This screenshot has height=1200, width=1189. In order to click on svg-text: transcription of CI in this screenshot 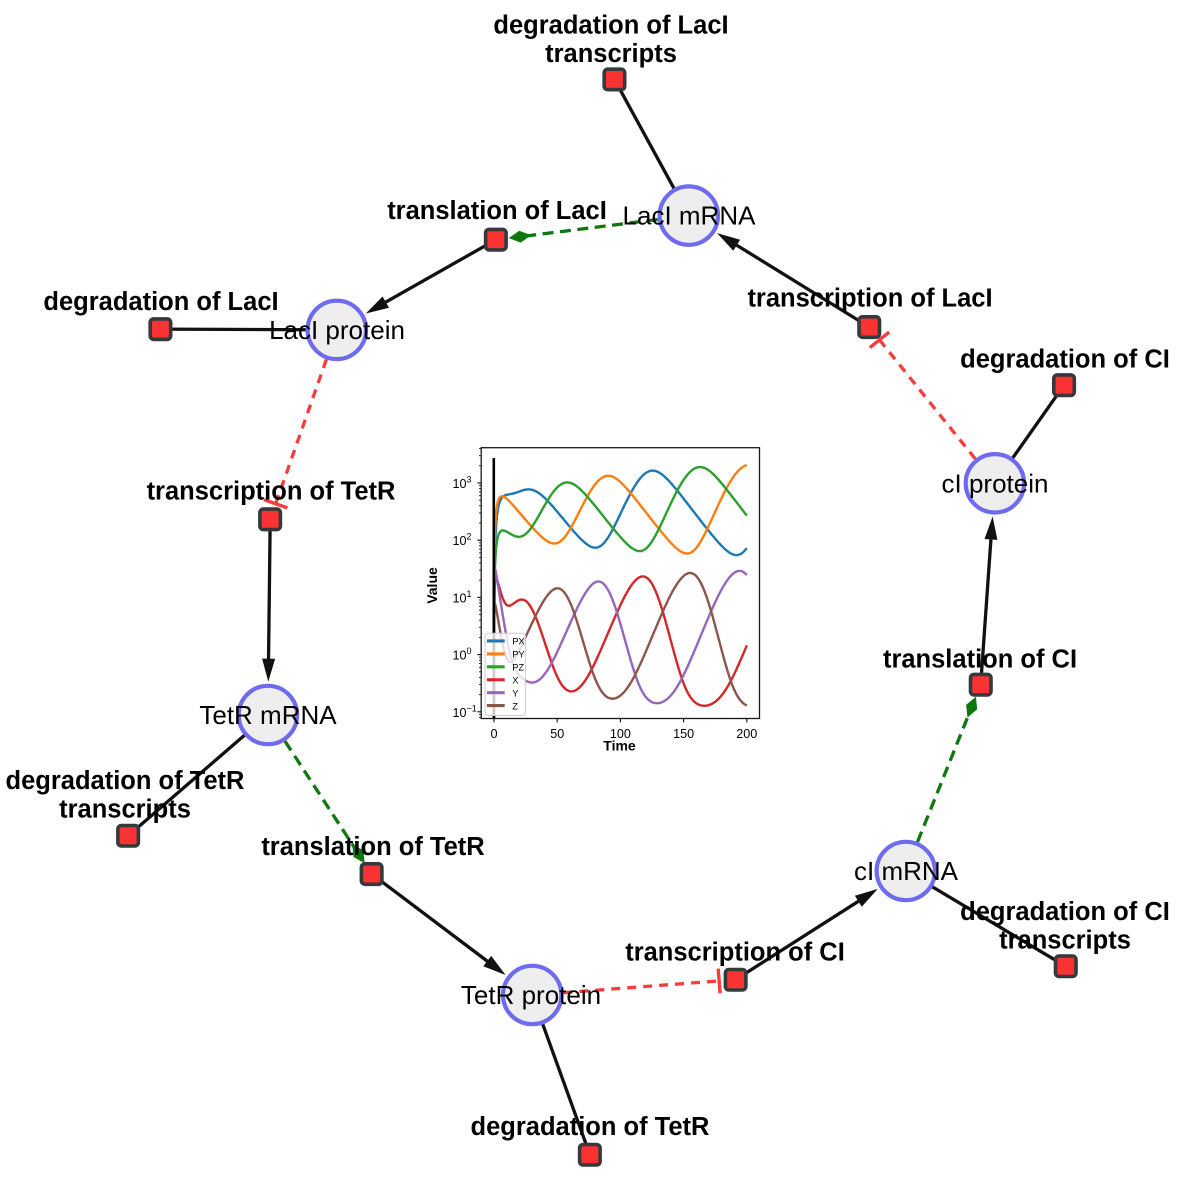, I will do `click(735, 952)`.